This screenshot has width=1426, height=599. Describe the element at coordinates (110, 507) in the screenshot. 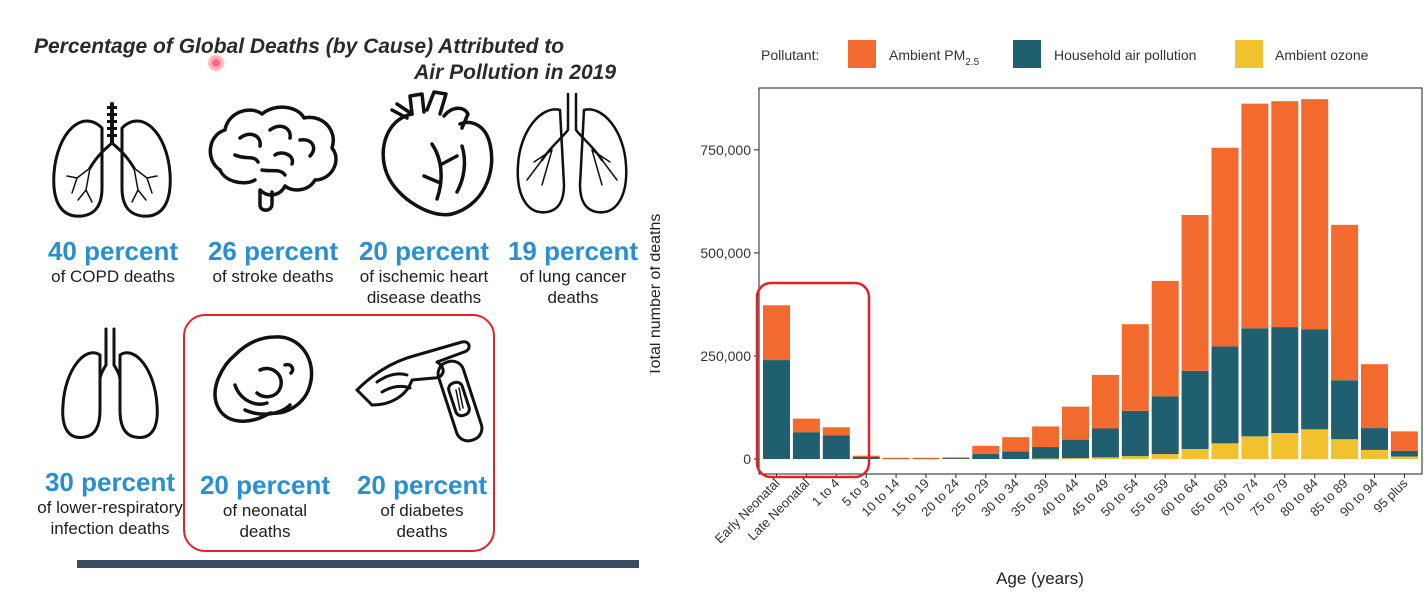

I see `stat-description: of lower-respiratory` at that location.